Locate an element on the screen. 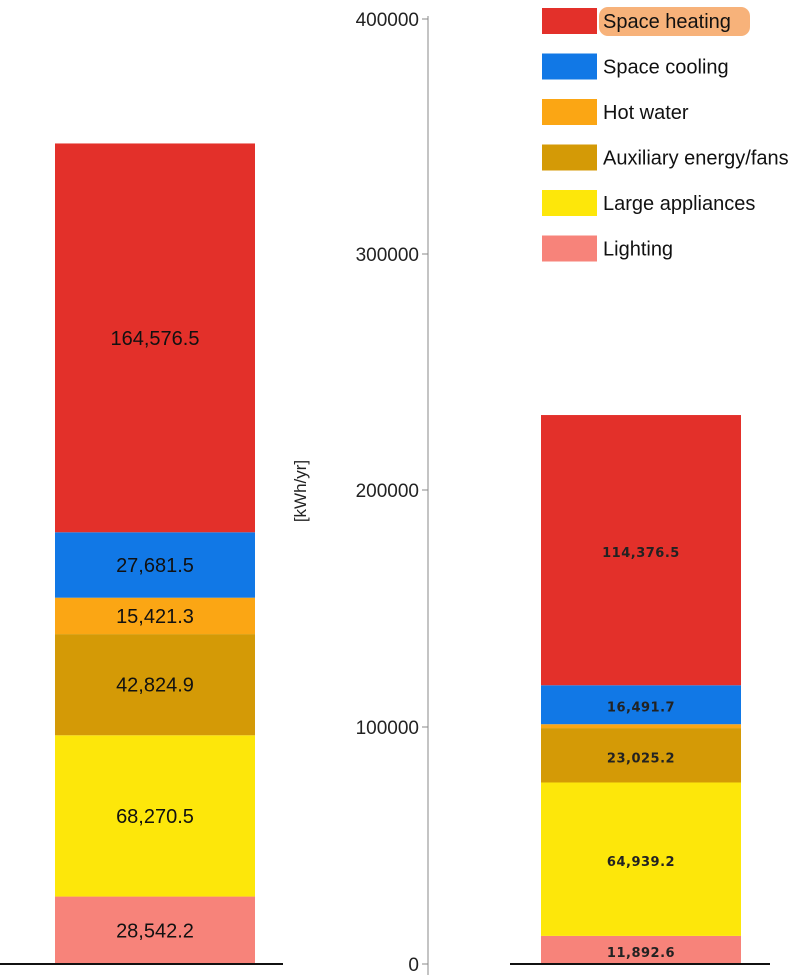 The width and height of the screenshot is (807, 975). y-tick-label: 200000 is located at coordinates (387, 491).